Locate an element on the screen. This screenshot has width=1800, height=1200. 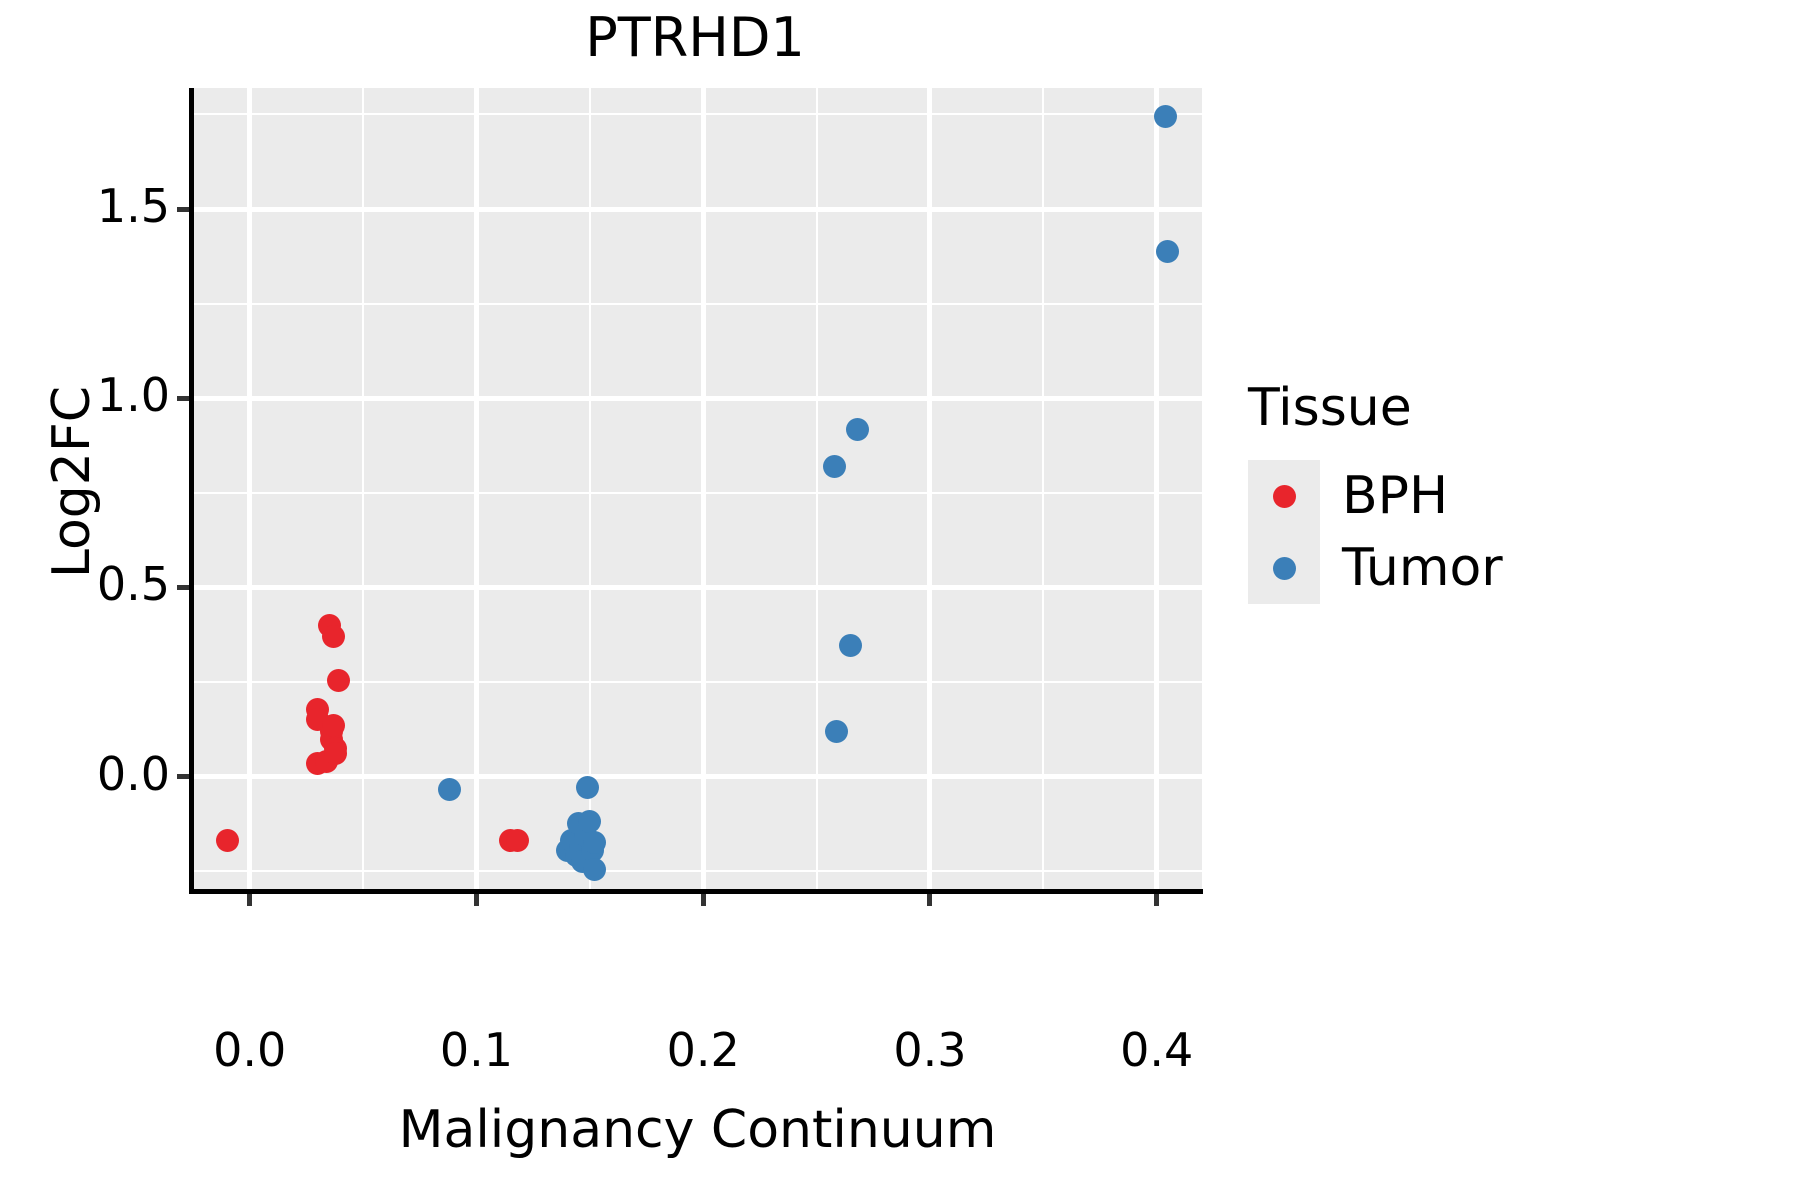
y-axis-line is located at coordinates (191, 490).